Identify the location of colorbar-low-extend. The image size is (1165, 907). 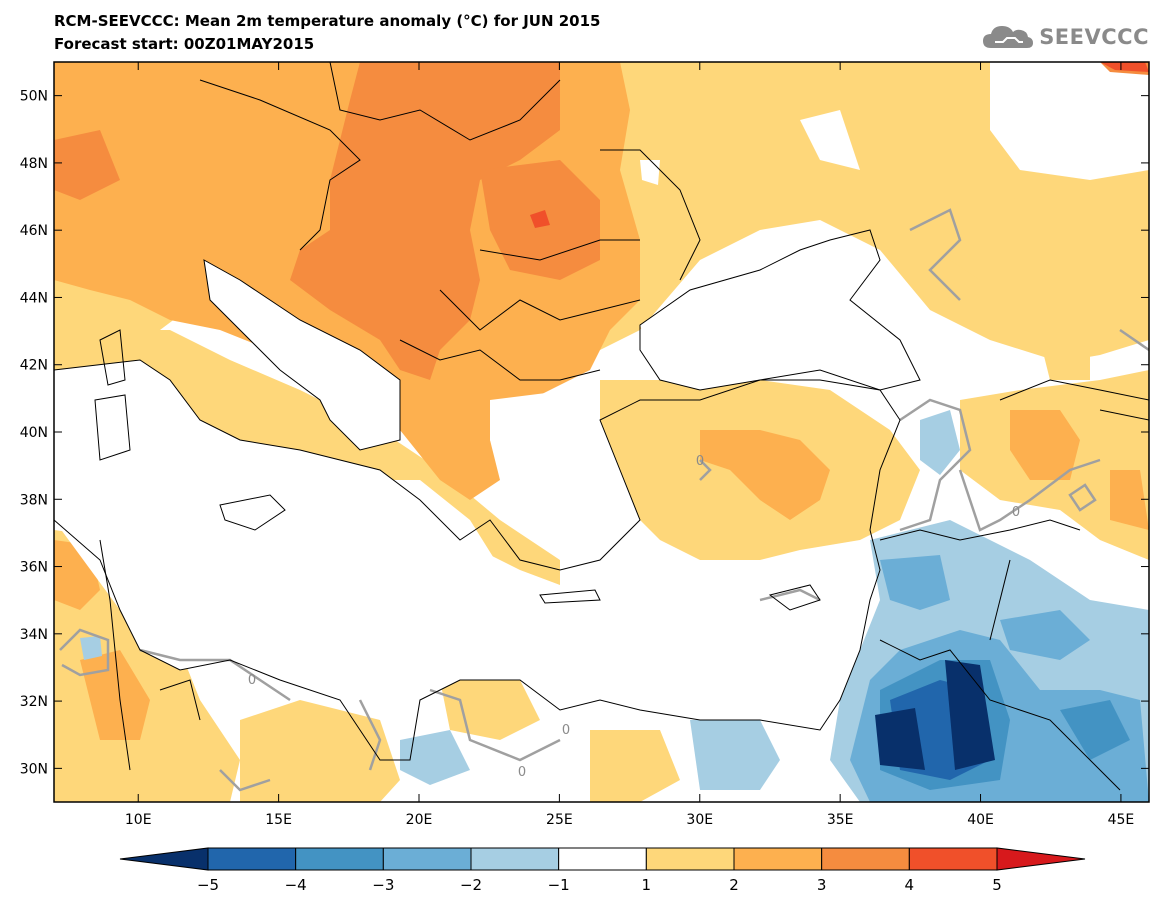
(164, 859).